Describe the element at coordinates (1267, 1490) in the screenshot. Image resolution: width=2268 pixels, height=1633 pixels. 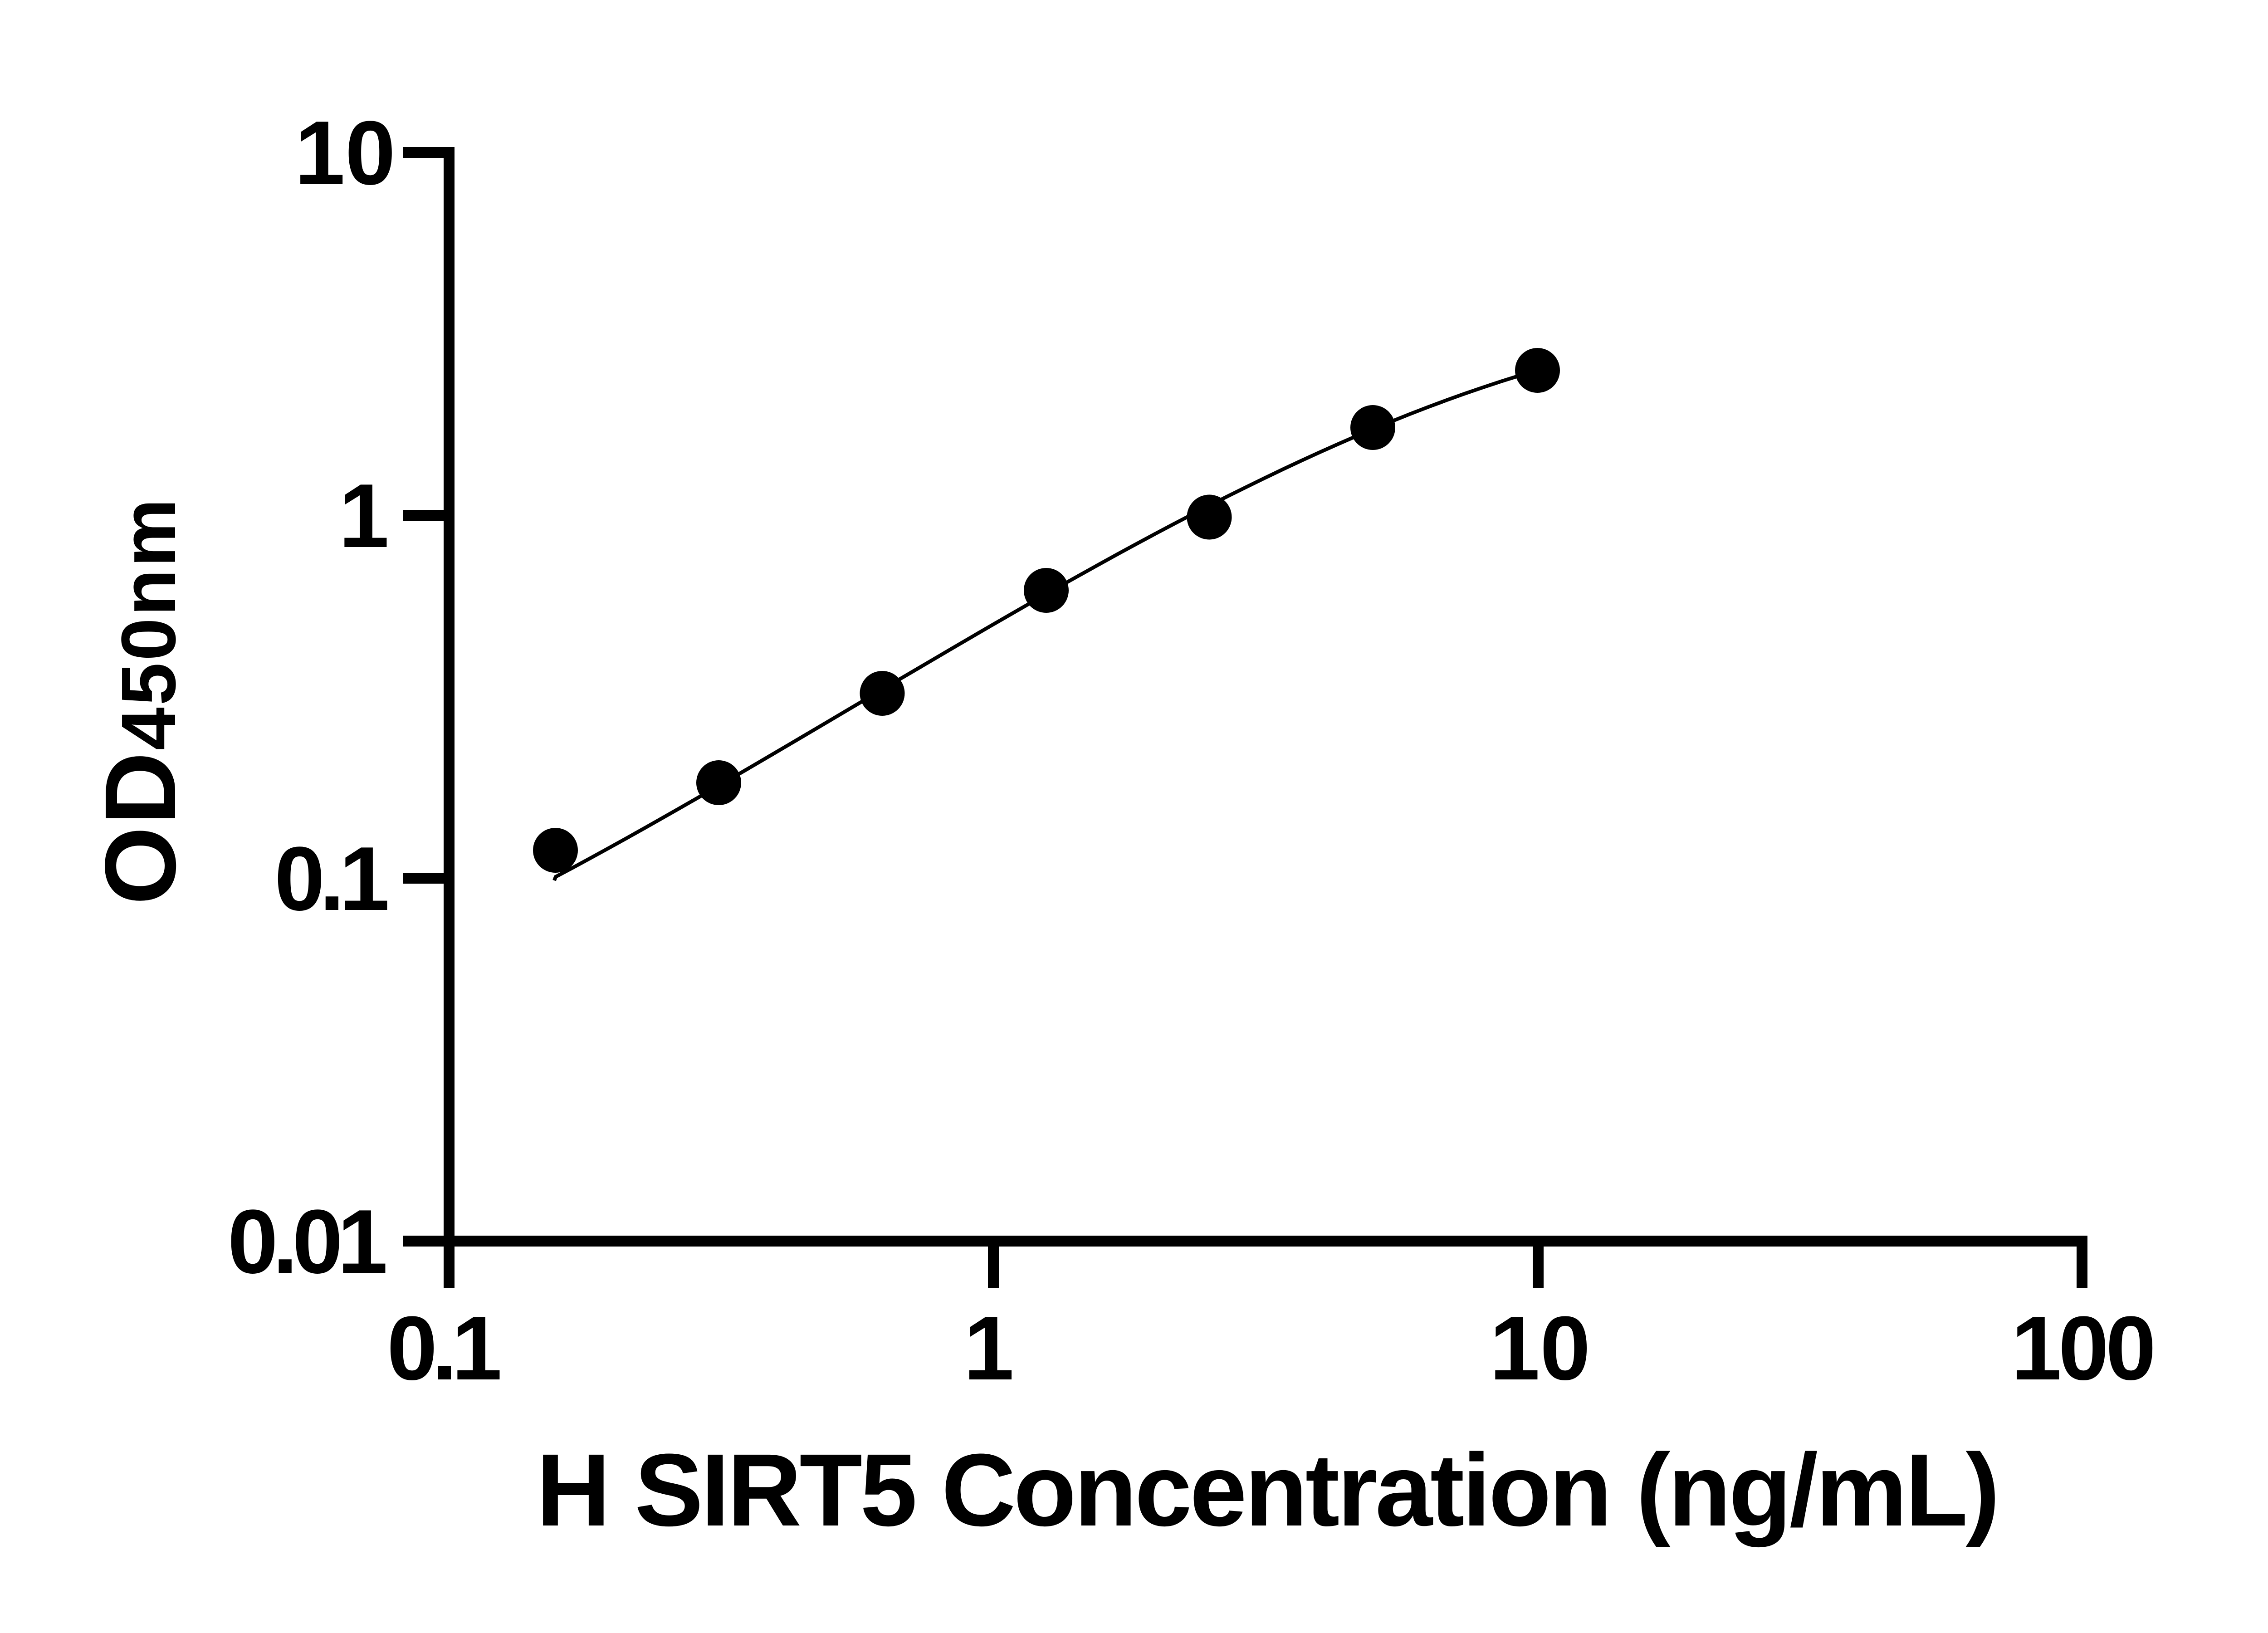
I see `svg-text: H SIRT5 Concentration (ng/mL)` at that location.